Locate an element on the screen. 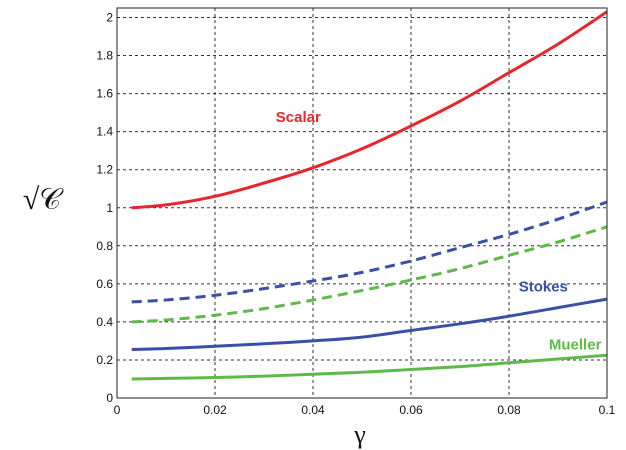 This screenshot has width=626, height=450. y-tick-label: 1.2 is located at coordinates (104, 170).